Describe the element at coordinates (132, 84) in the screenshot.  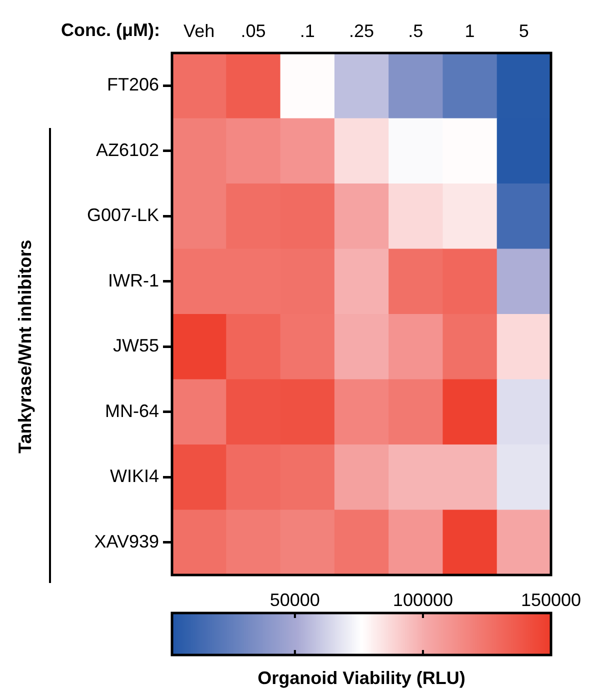
I see `y-tick-label: FT206` at that location.